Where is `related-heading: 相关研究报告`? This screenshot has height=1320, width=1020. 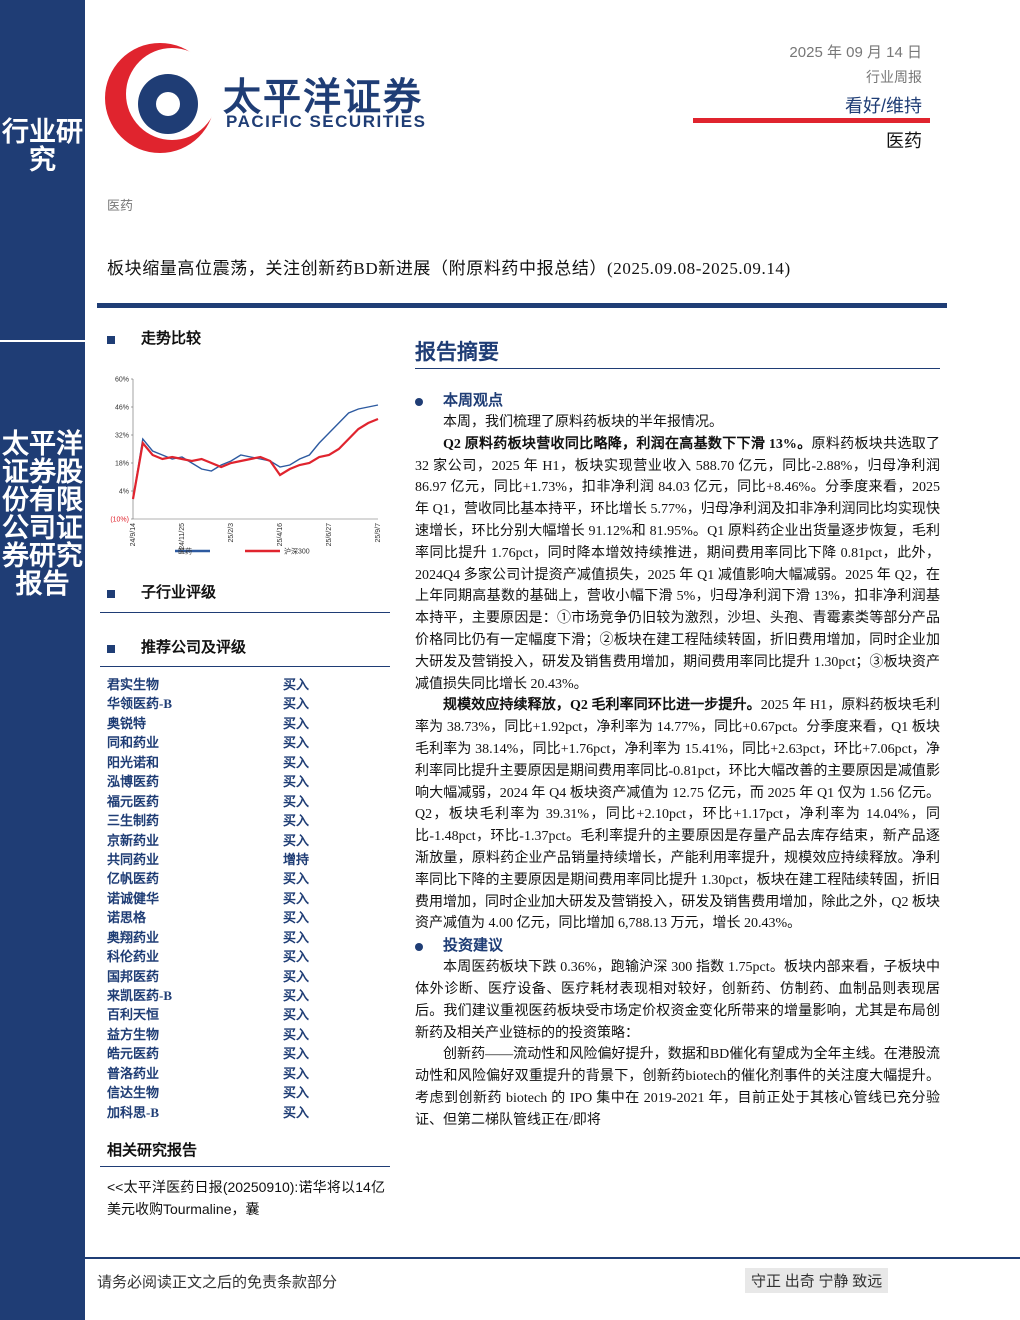
related-heading: 相关研究报告 is located at coordinates (152, 1151).